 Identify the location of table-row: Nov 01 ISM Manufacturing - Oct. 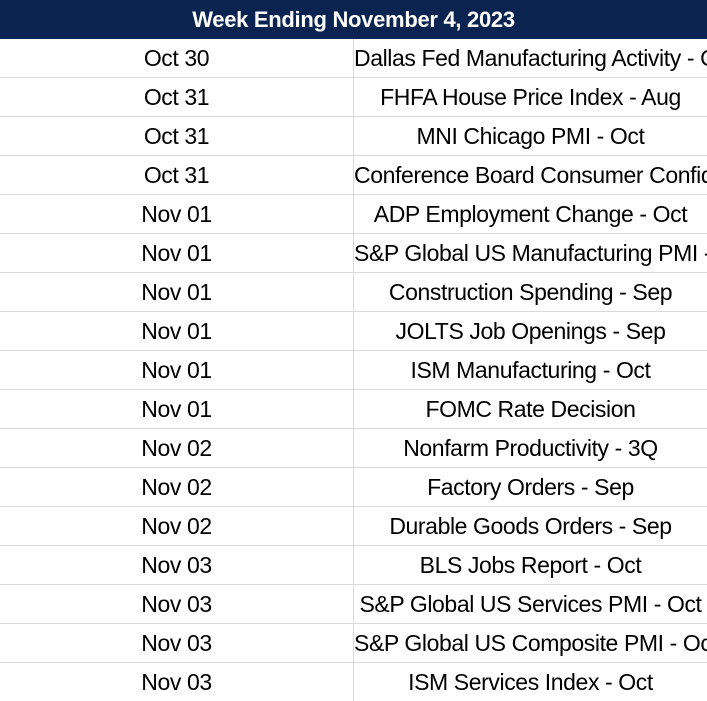
(353, 370).